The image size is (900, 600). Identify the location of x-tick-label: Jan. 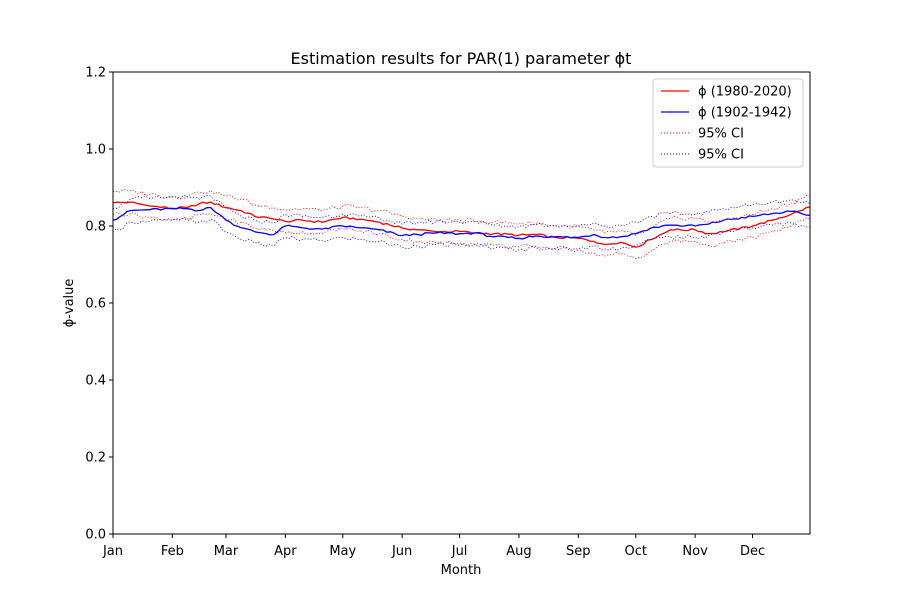
(112, 551).